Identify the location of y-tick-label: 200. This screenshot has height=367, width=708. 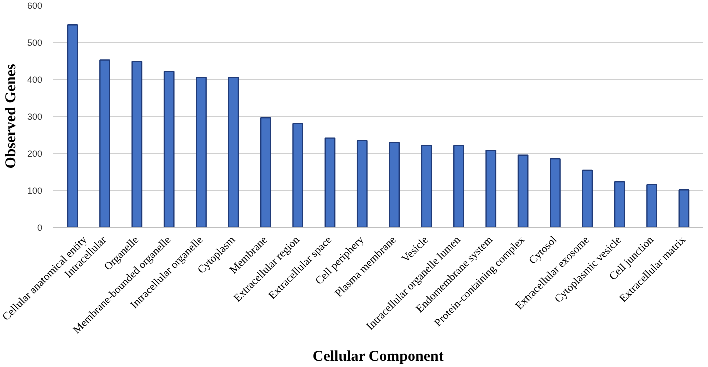
(35, 154).